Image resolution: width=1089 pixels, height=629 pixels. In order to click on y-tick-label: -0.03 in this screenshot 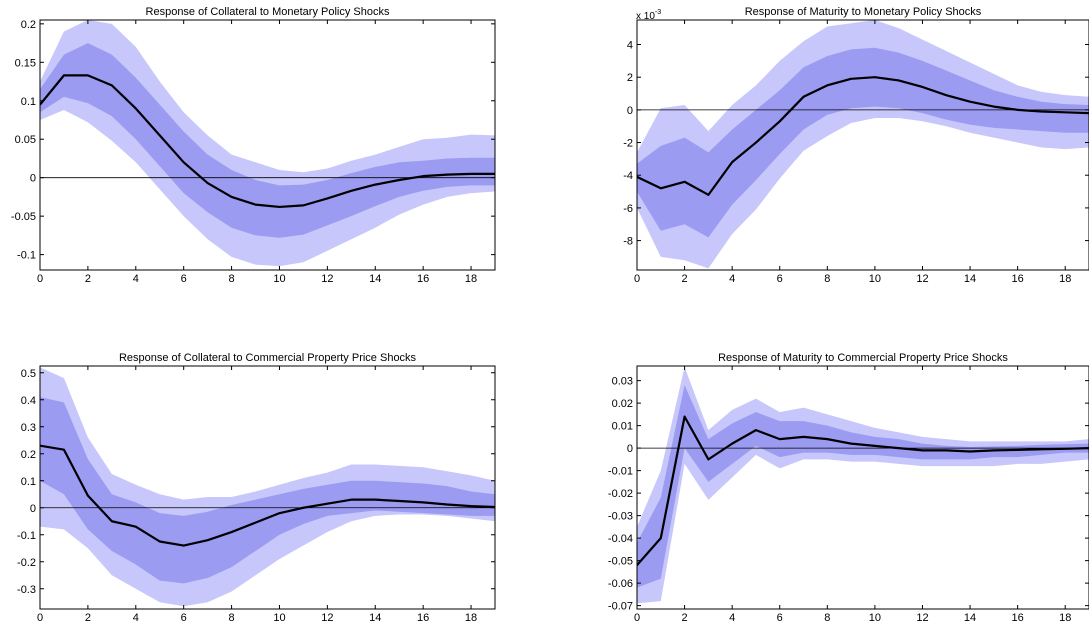, I will do `click(620, 517)`.